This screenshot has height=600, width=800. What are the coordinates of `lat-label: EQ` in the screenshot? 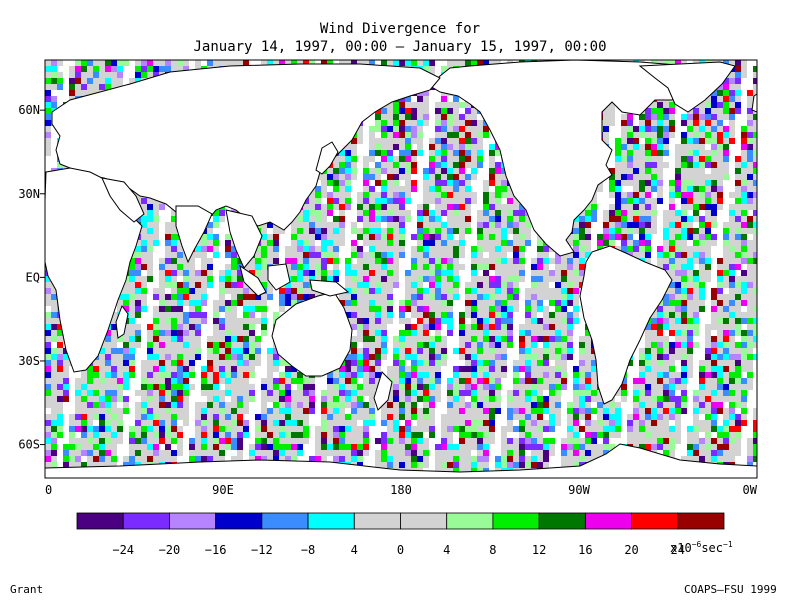 It's located at (33, 277).